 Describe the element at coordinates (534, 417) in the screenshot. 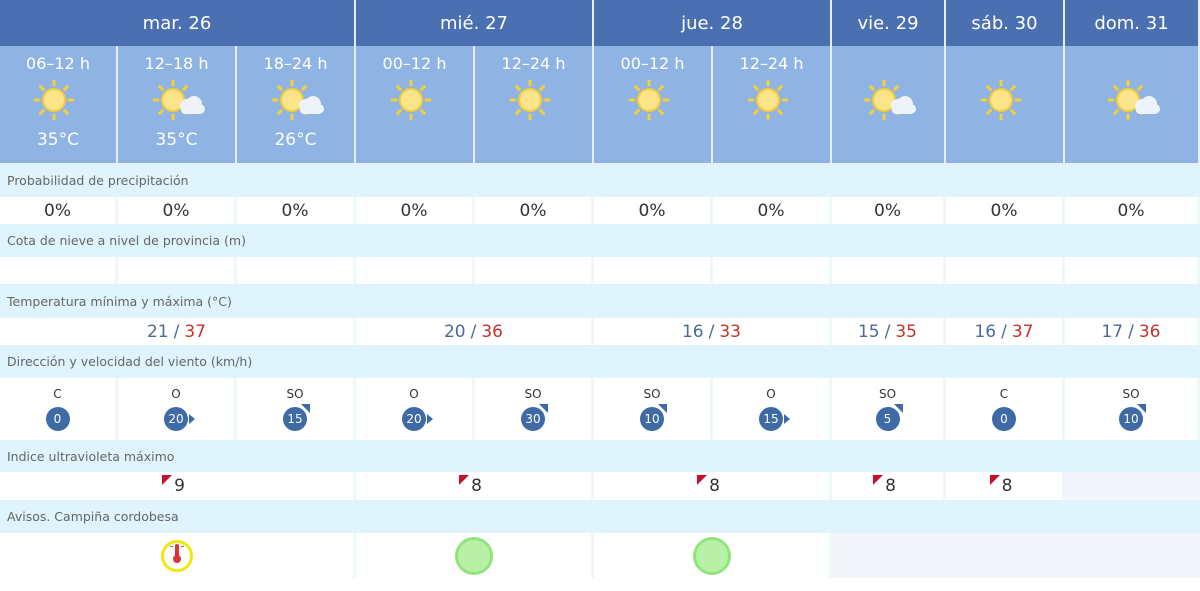

I see `wind-speed-badge: 30` at that location.